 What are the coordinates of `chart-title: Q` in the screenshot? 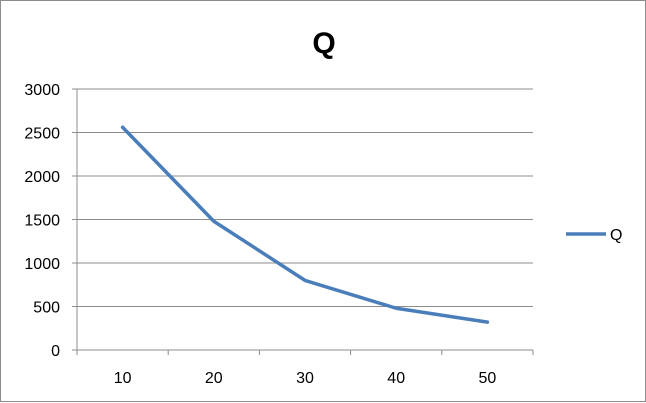 It's located at (323, 43).